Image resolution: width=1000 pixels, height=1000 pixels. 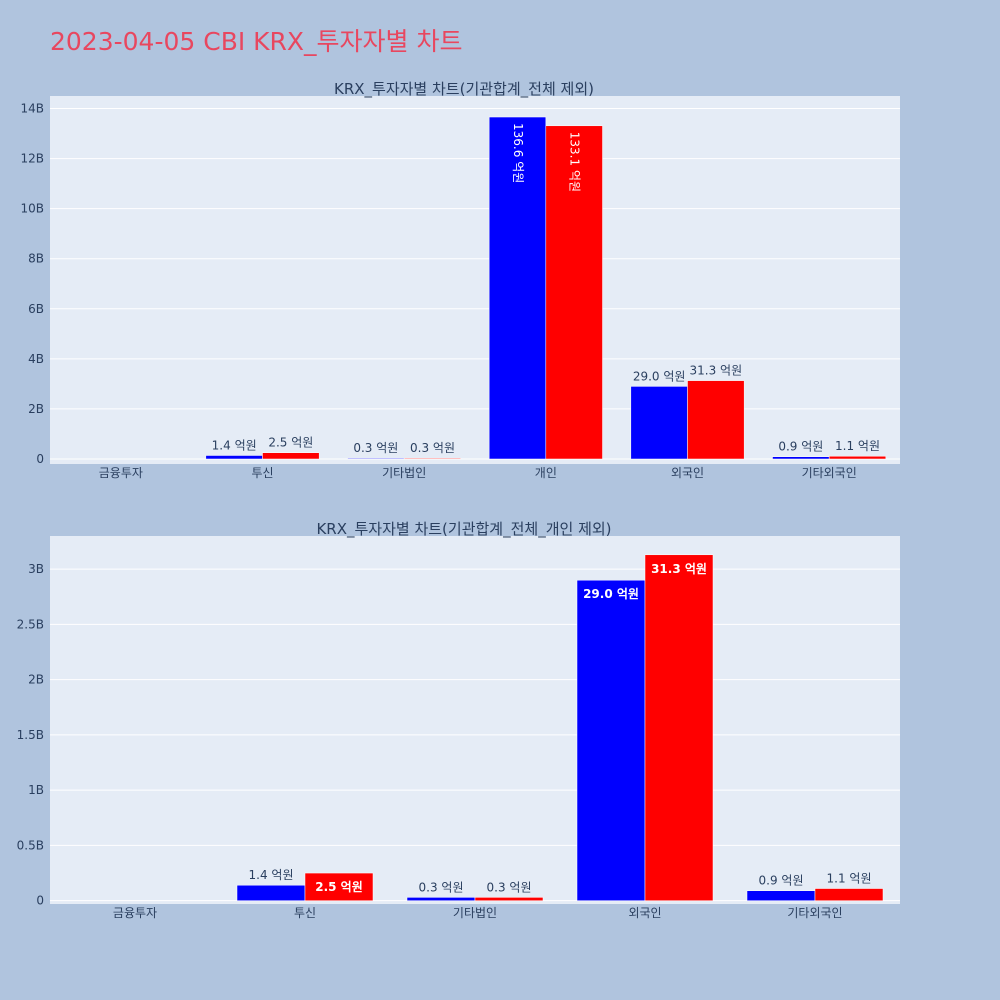 What do you see at coordinates (36, 309) in the screenshot?
I see `y-tick-label: 6B` at bounding box center [36, 309].